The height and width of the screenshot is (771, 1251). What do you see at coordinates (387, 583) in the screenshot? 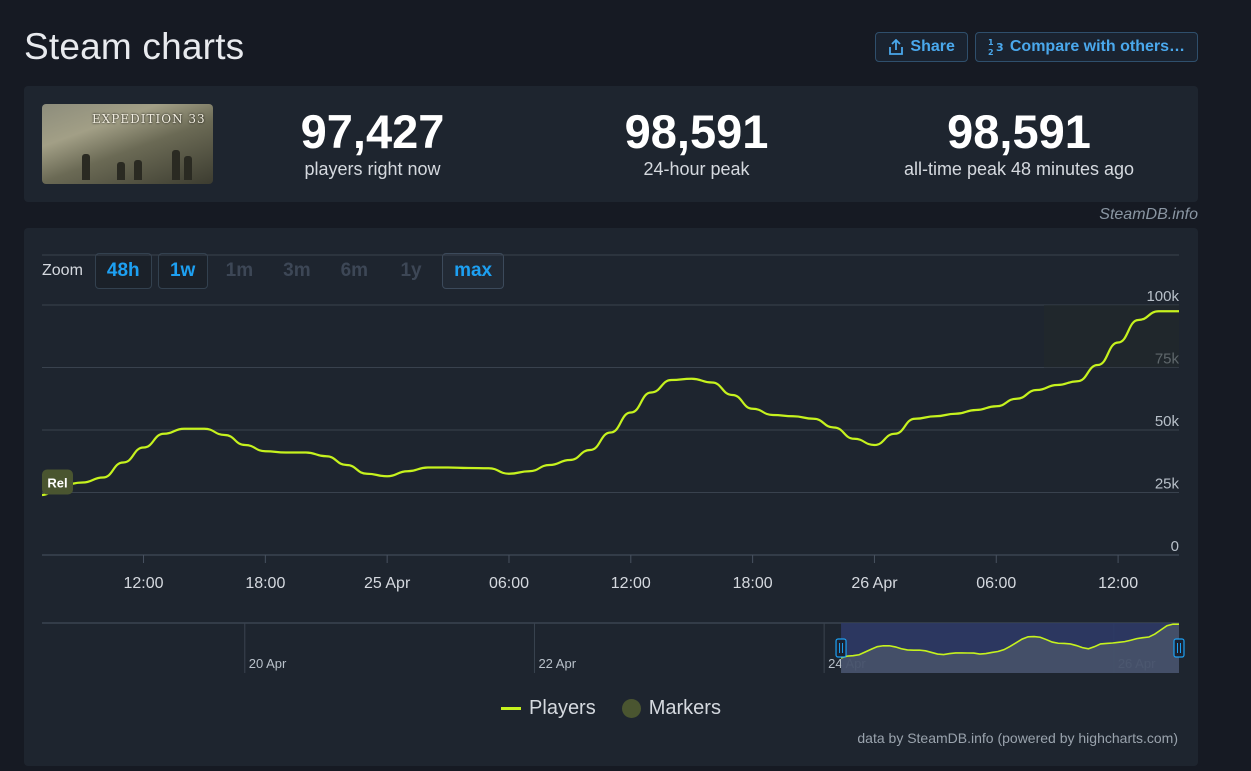
I see `x-tick-label: 25 Apr` at bounding box center [387, 583].